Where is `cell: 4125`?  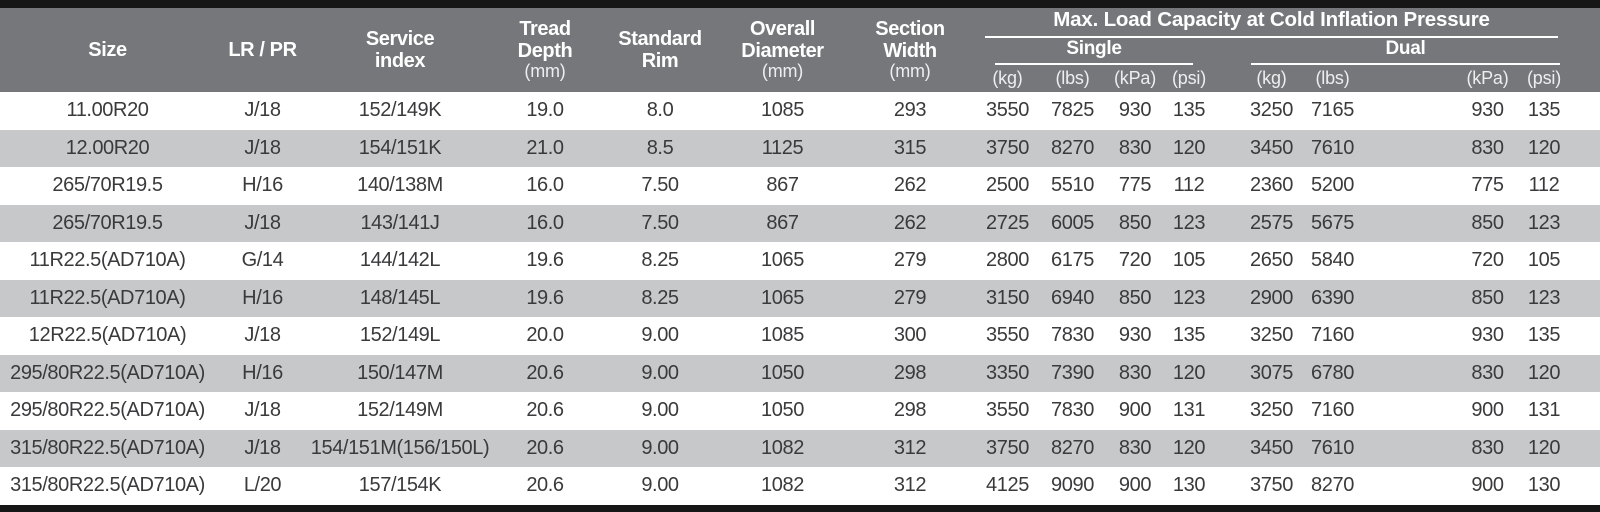
cell: 4125 is located at coordinates (1007, 485).